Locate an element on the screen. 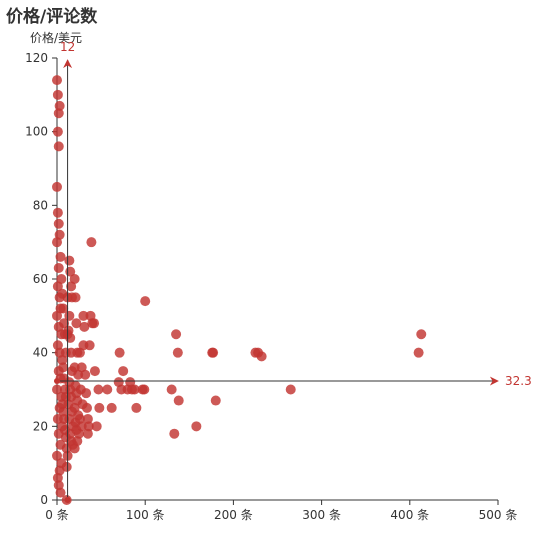 This screenshot has height=538, width=538. y-tick-label: 60 is located at coordinates (40, 279).